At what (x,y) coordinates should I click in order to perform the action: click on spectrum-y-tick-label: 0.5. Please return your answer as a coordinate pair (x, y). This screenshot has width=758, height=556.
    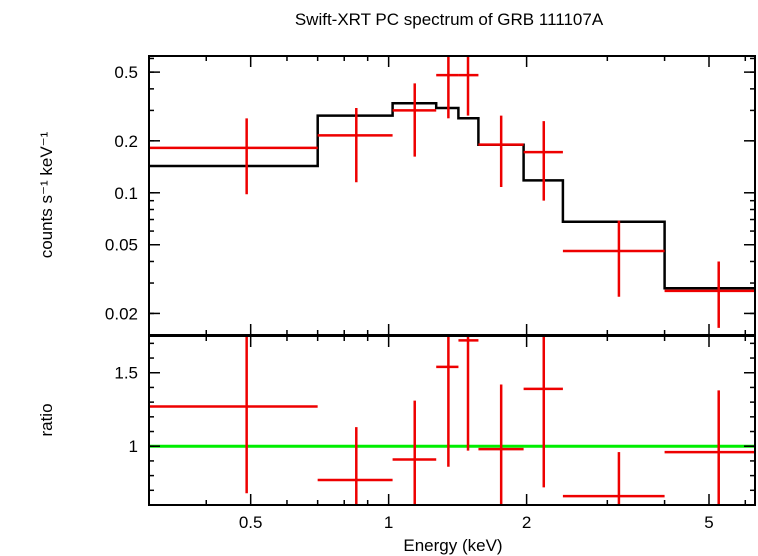
    Looking at the image, I should click on (126, 72).